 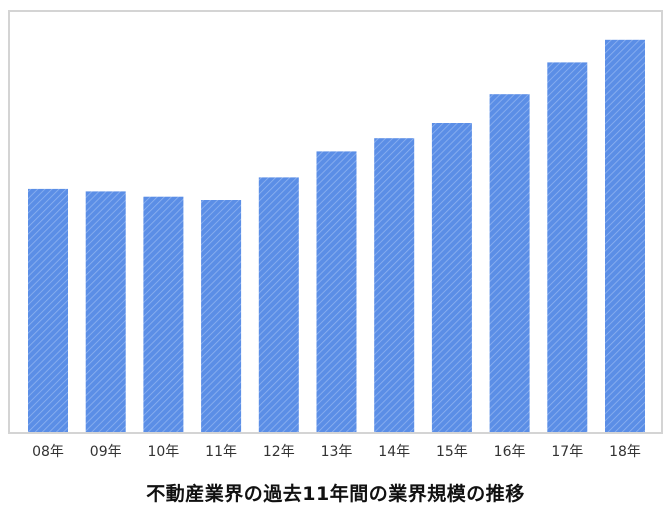 What do you see at coordinates (394, 452) in the screenshot?
I see `x-tick-label: 14年` at bounding box center [394, 452].